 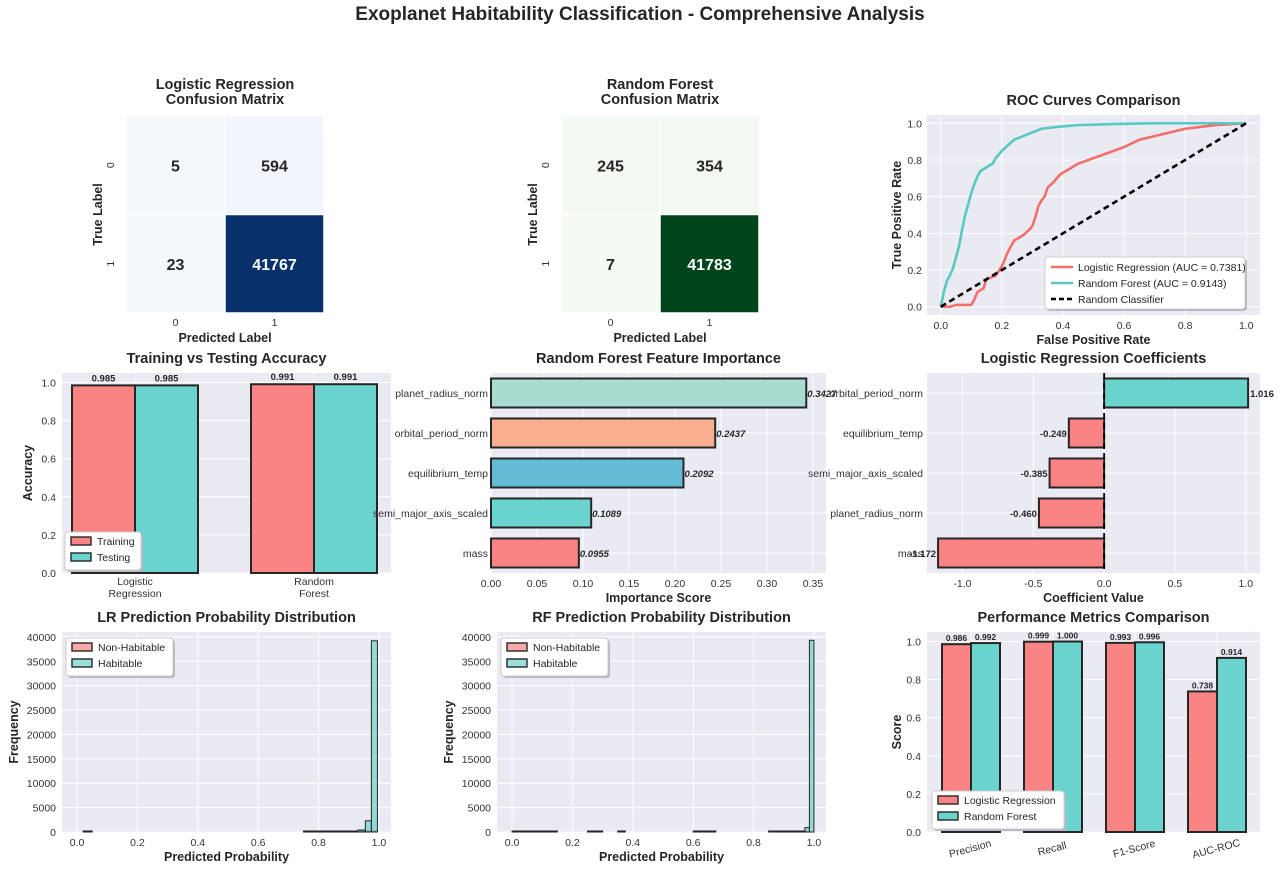 What do you see at coordinates (116, 542) in the screenshot?
I see `acc-legend-label: Training` at bounding box center [116, 542].